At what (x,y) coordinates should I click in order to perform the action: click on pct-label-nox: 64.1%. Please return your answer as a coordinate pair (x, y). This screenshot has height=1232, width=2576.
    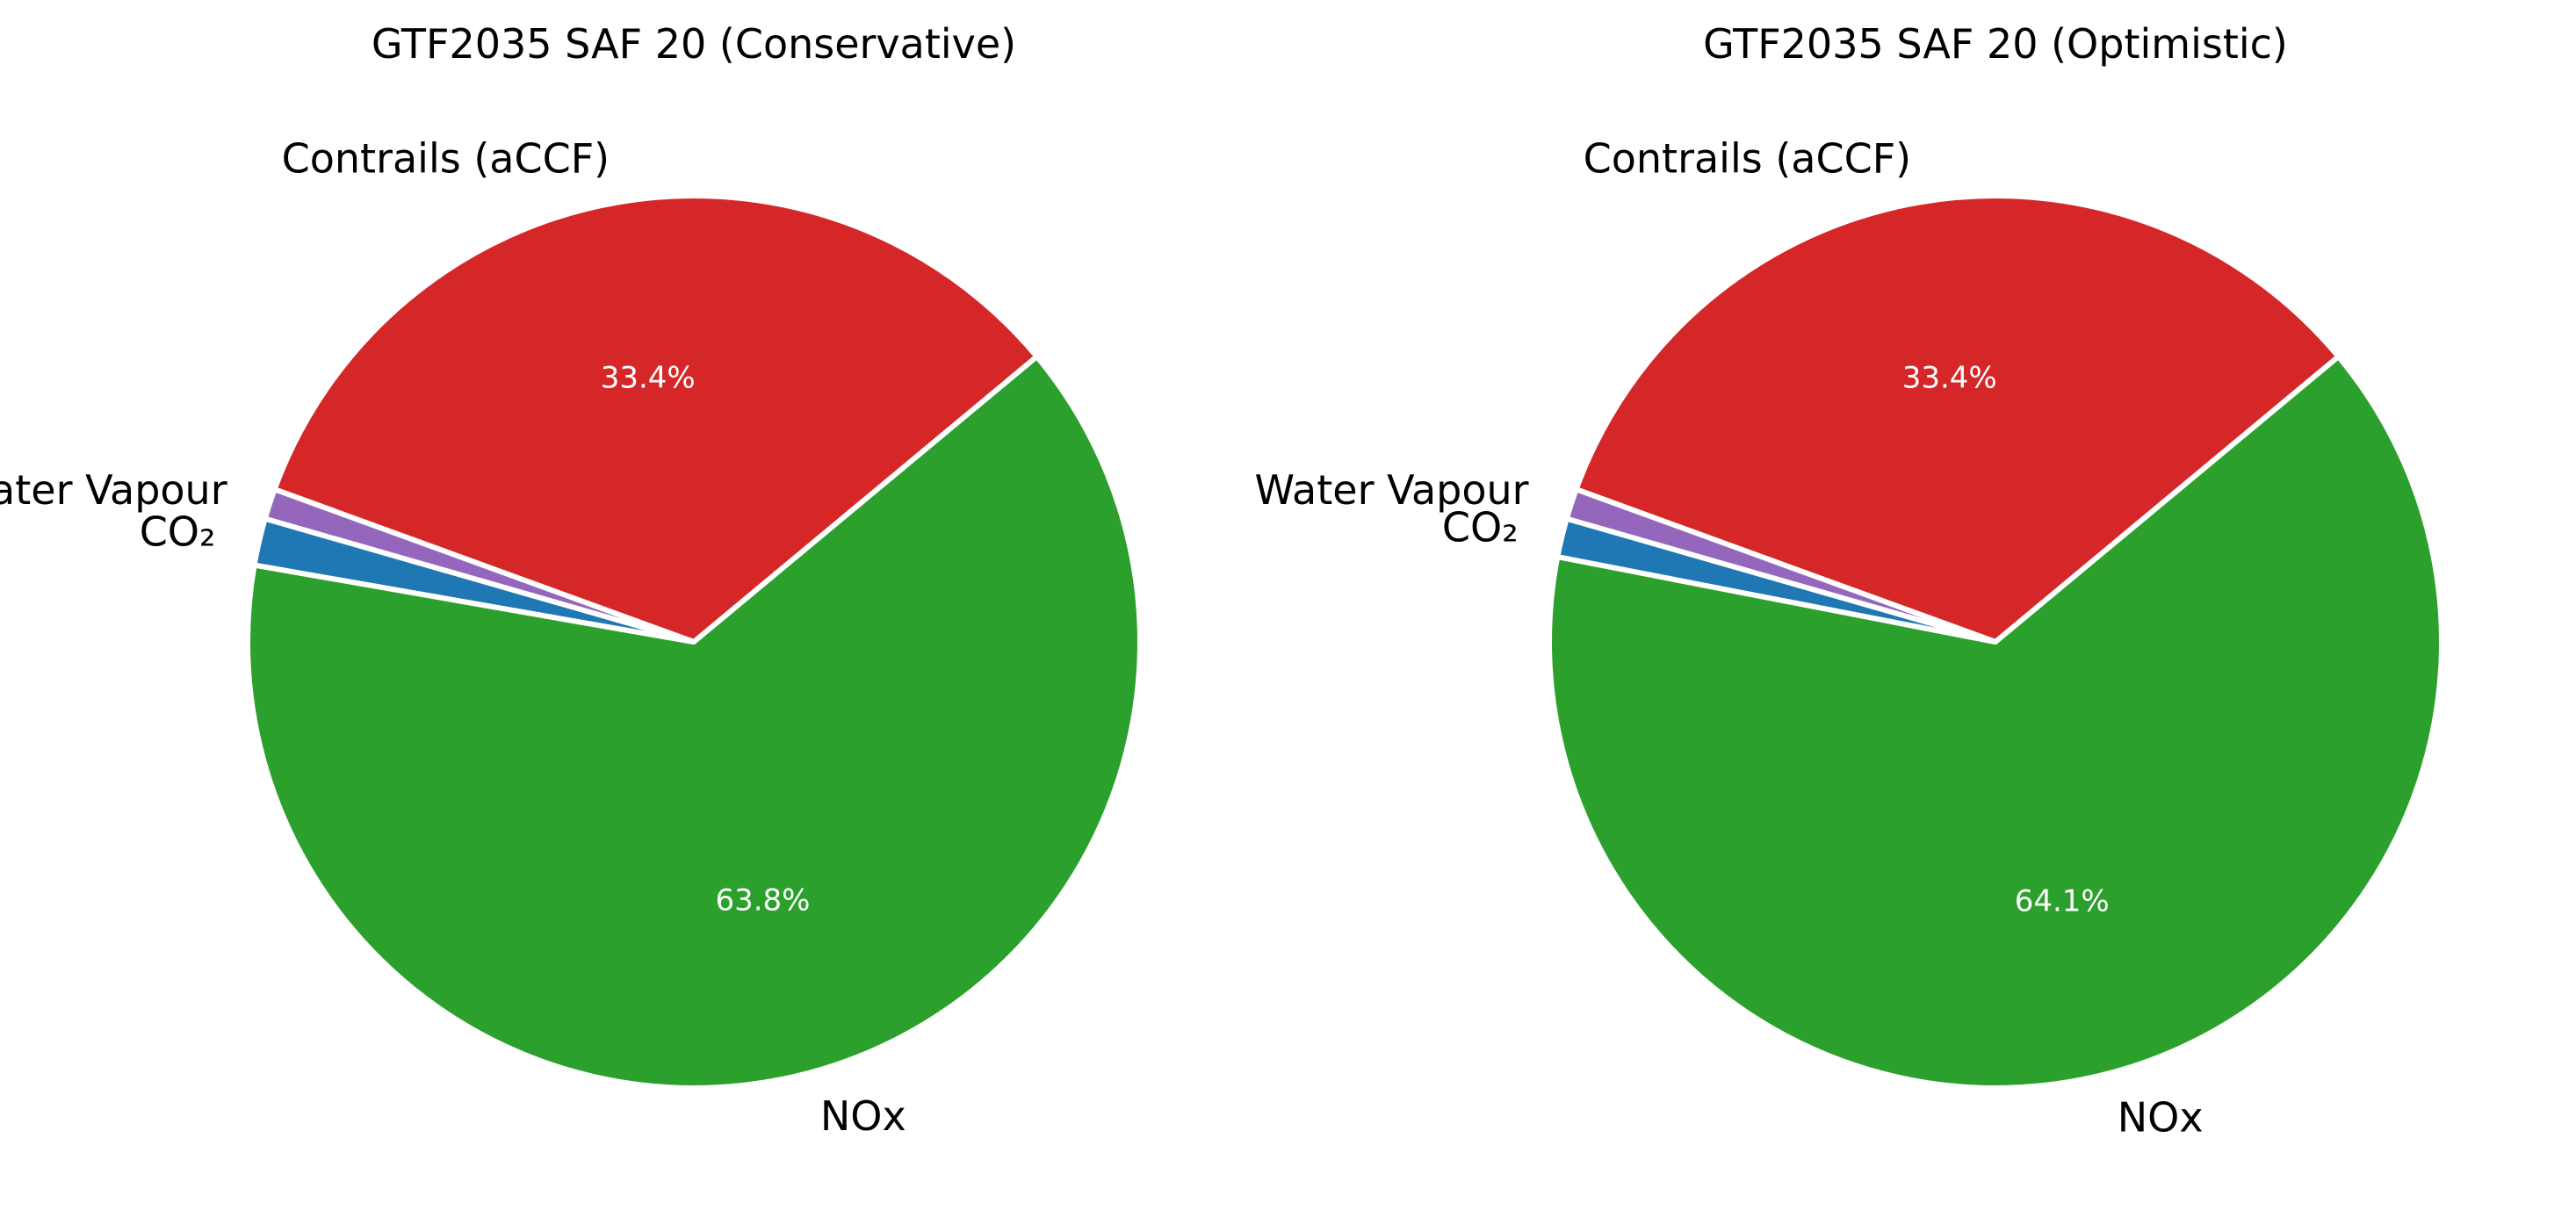
    Looking at the image, I should click on (2062, 901).